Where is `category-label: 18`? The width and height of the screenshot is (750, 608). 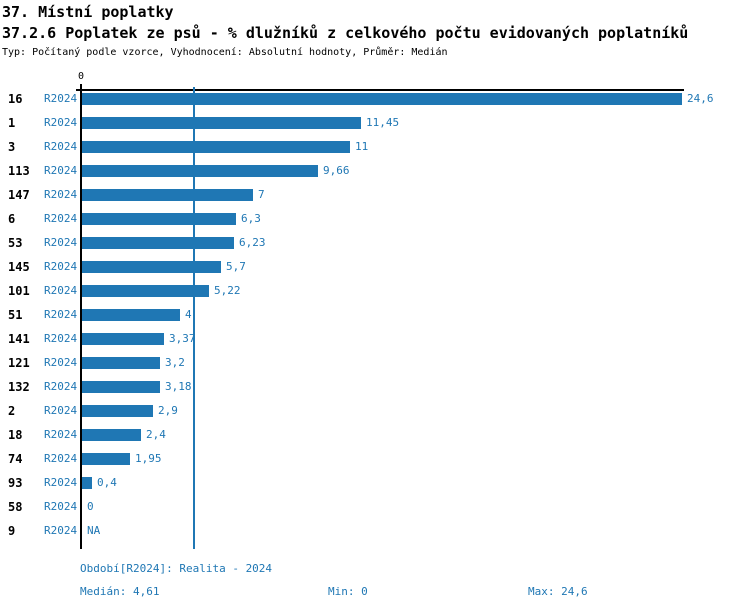 category-label: 18 is located at coordinates (15, 435).